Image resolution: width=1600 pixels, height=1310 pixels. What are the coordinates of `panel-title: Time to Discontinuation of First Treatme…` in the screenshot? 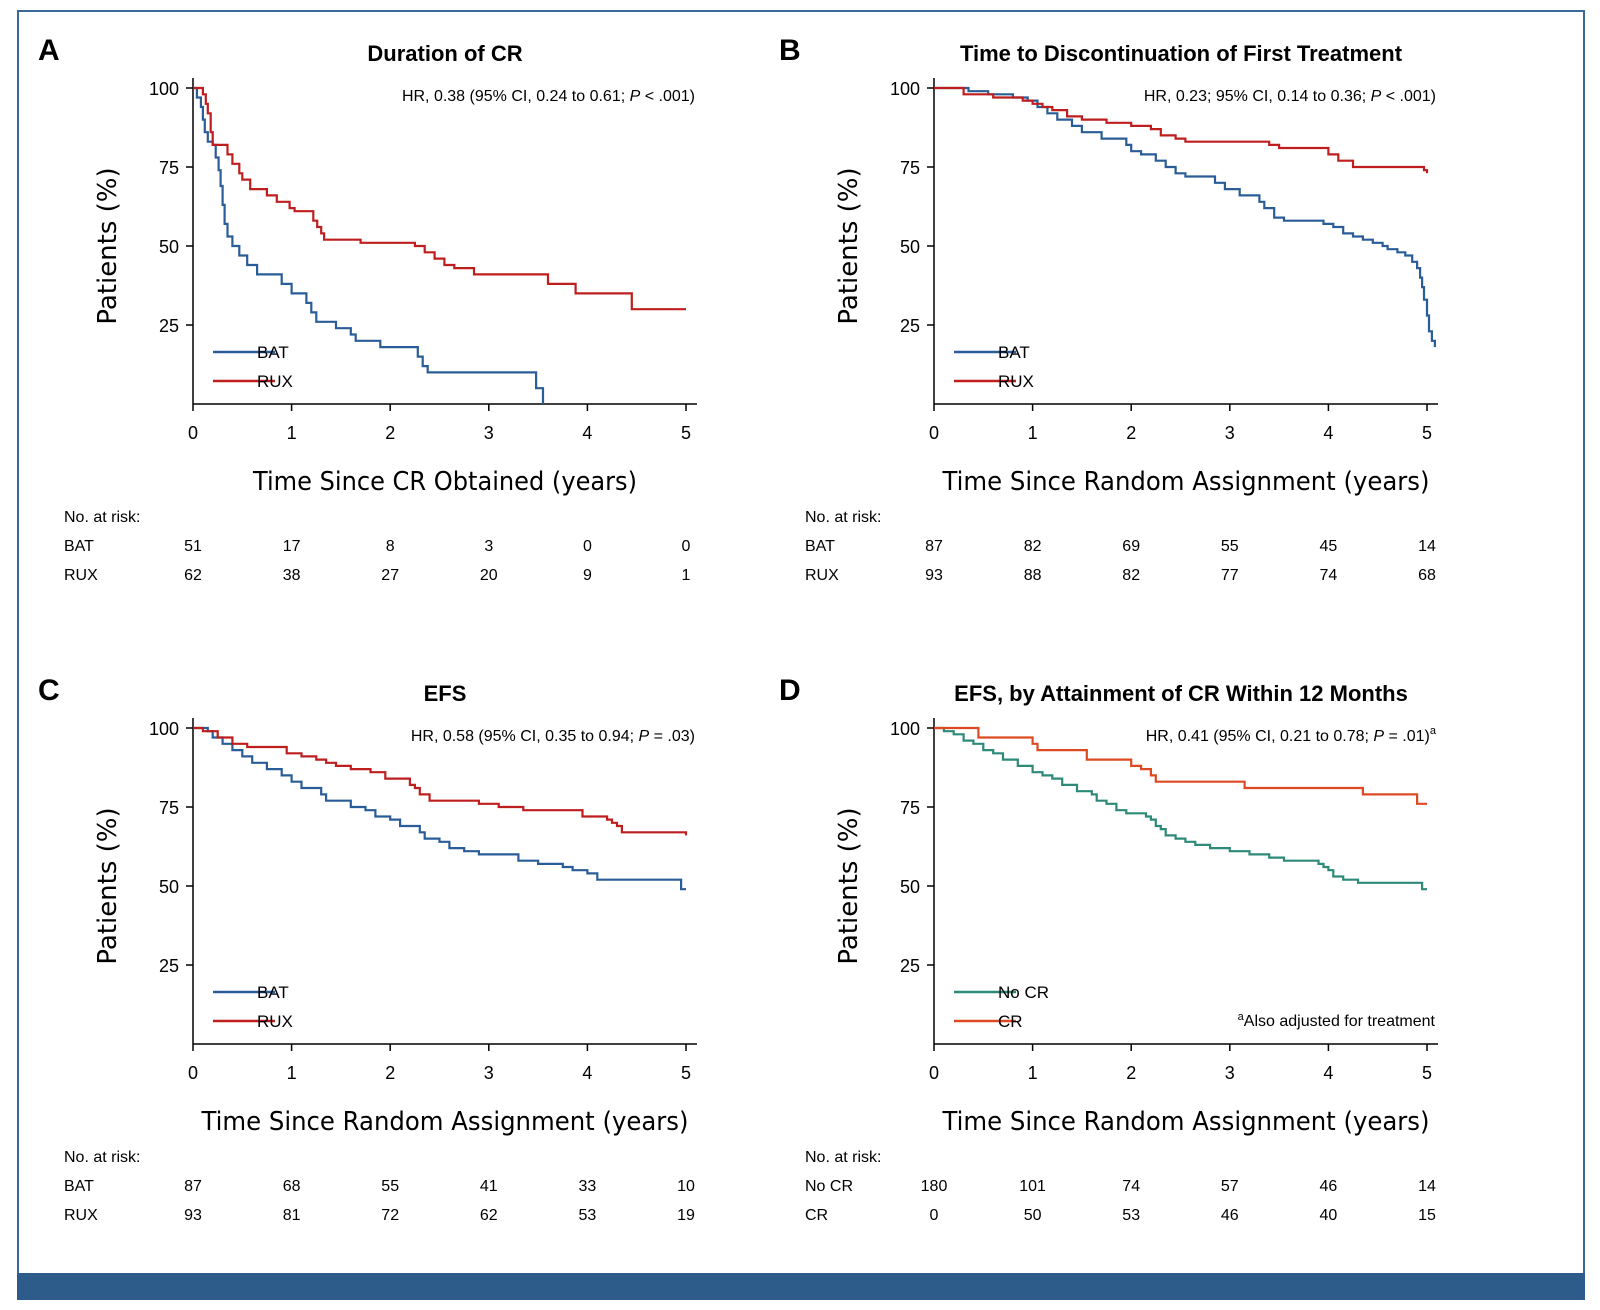 It's located at (1181, 53).